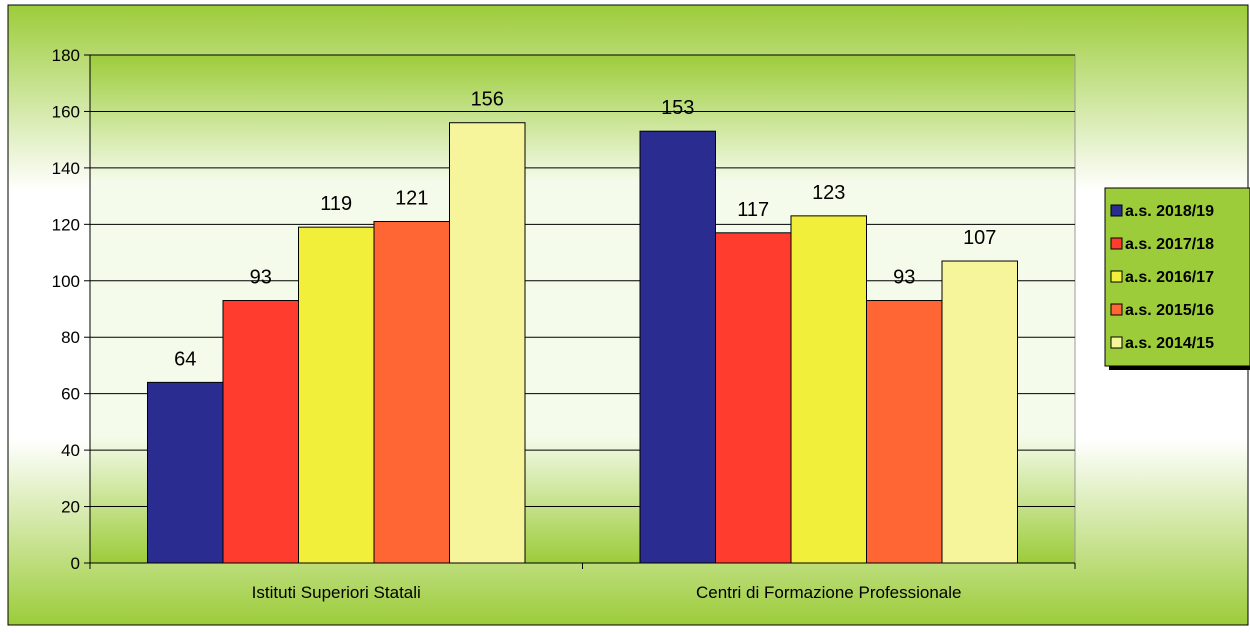 The width and height of the screenshot is (1250, 633). I want to click on x-category-label: Istituti Superiori Statali, so click(336, 592).